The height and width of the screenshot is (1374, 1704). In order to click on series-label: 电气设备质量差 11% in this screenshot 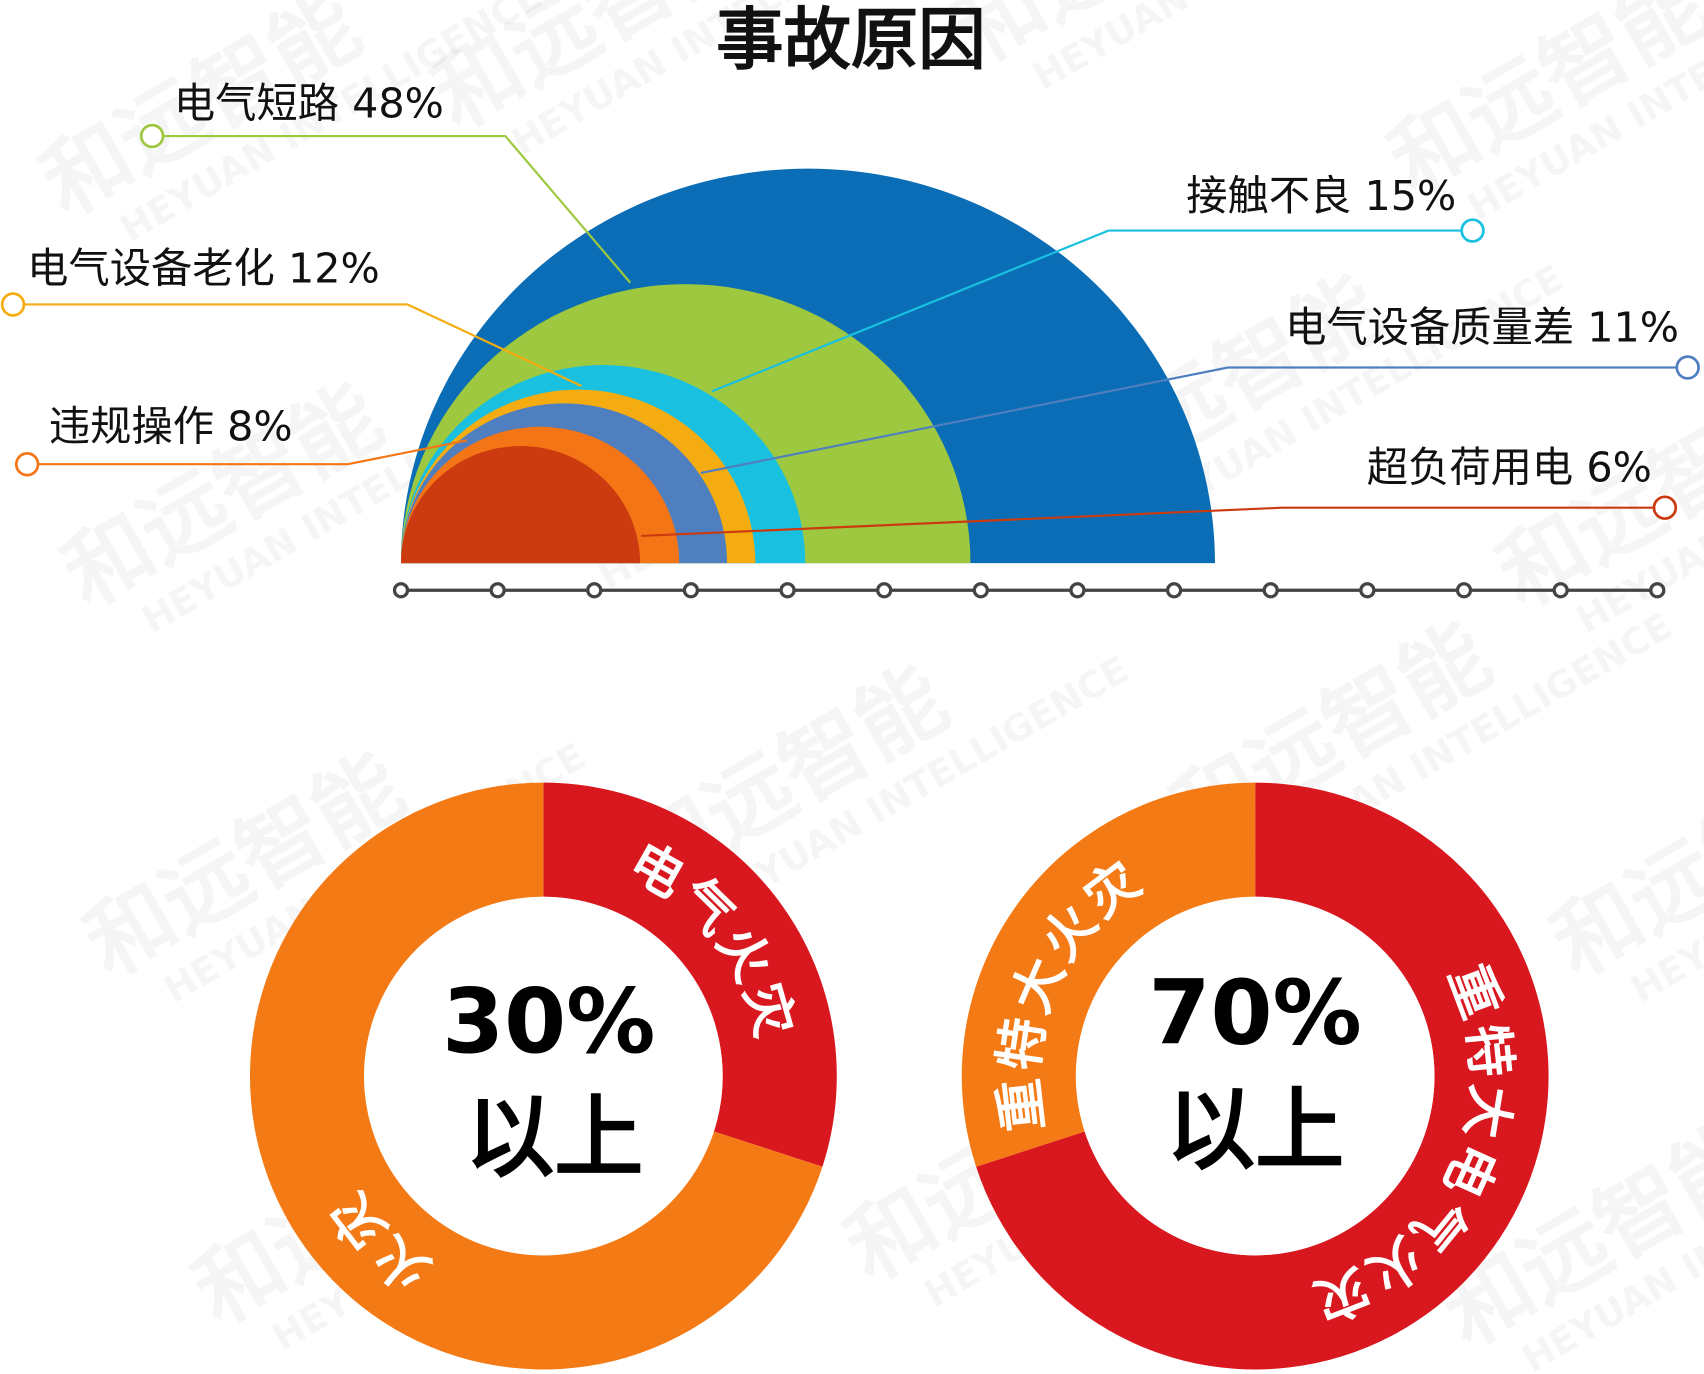, I will do `click(1482, 327)`.